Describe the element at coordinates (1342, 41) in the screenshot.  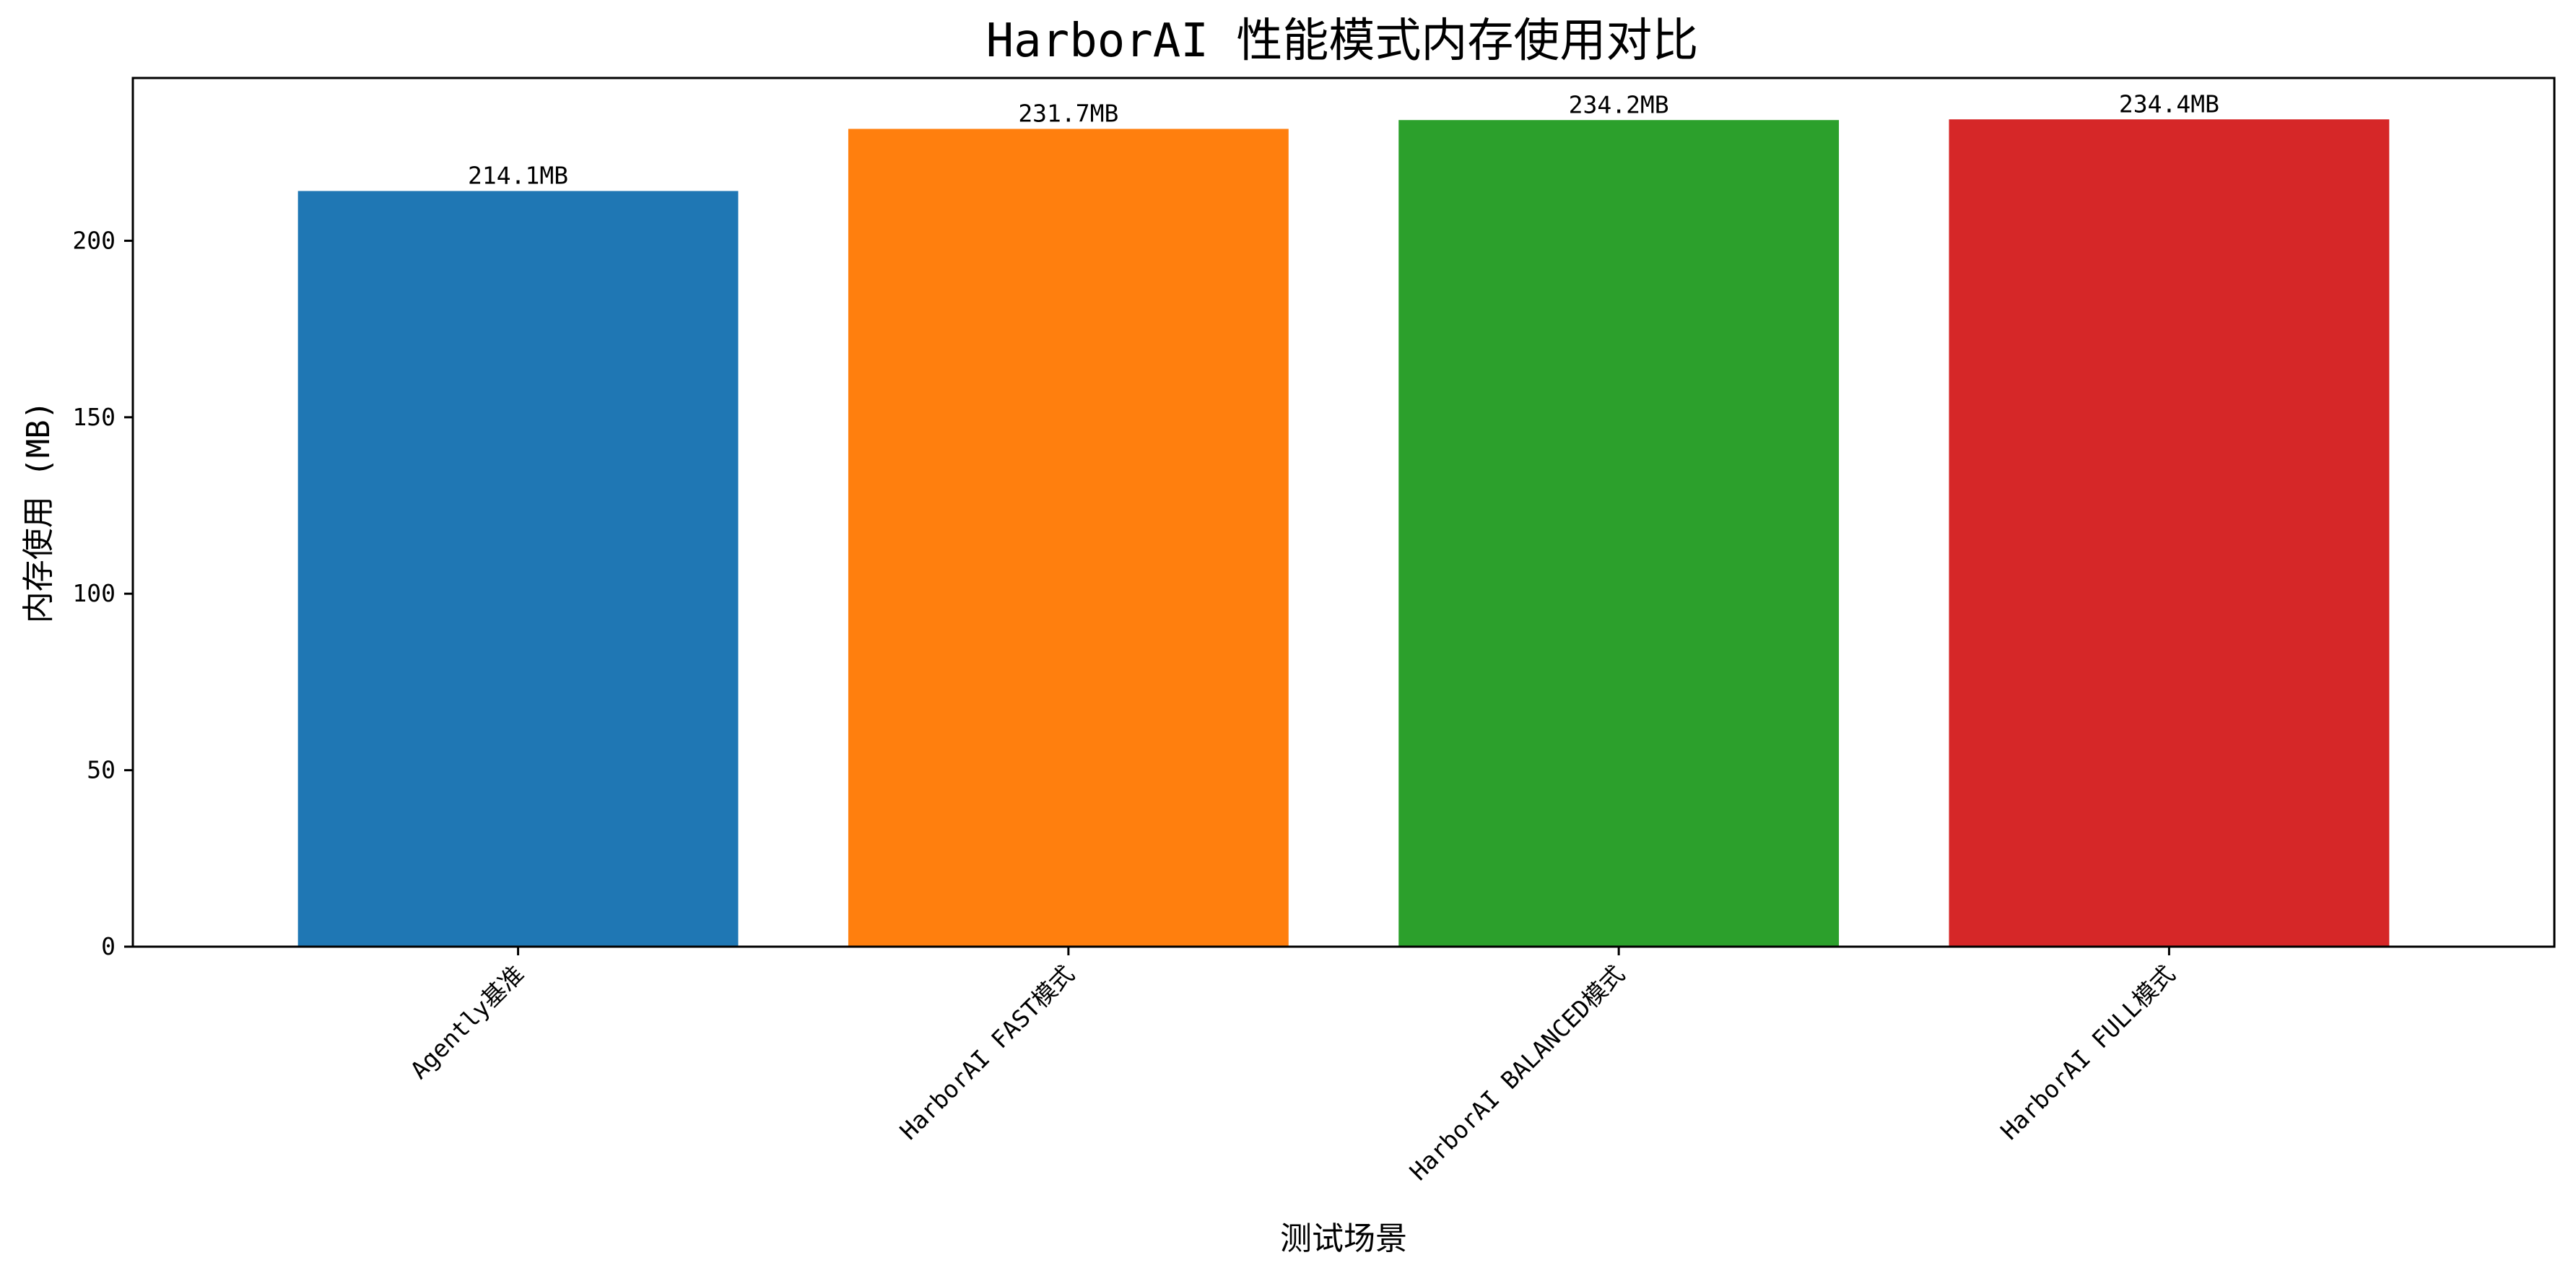
I see `chart-title: HarborAI 性能模式内存使用对比` at that location.